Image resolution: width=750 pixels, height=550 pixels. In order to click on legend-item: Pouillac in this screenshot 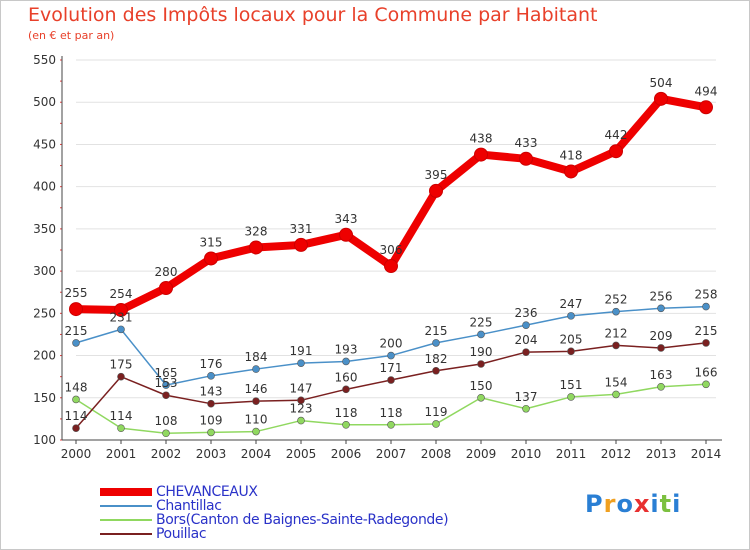, I will do `click(274, 534)`.